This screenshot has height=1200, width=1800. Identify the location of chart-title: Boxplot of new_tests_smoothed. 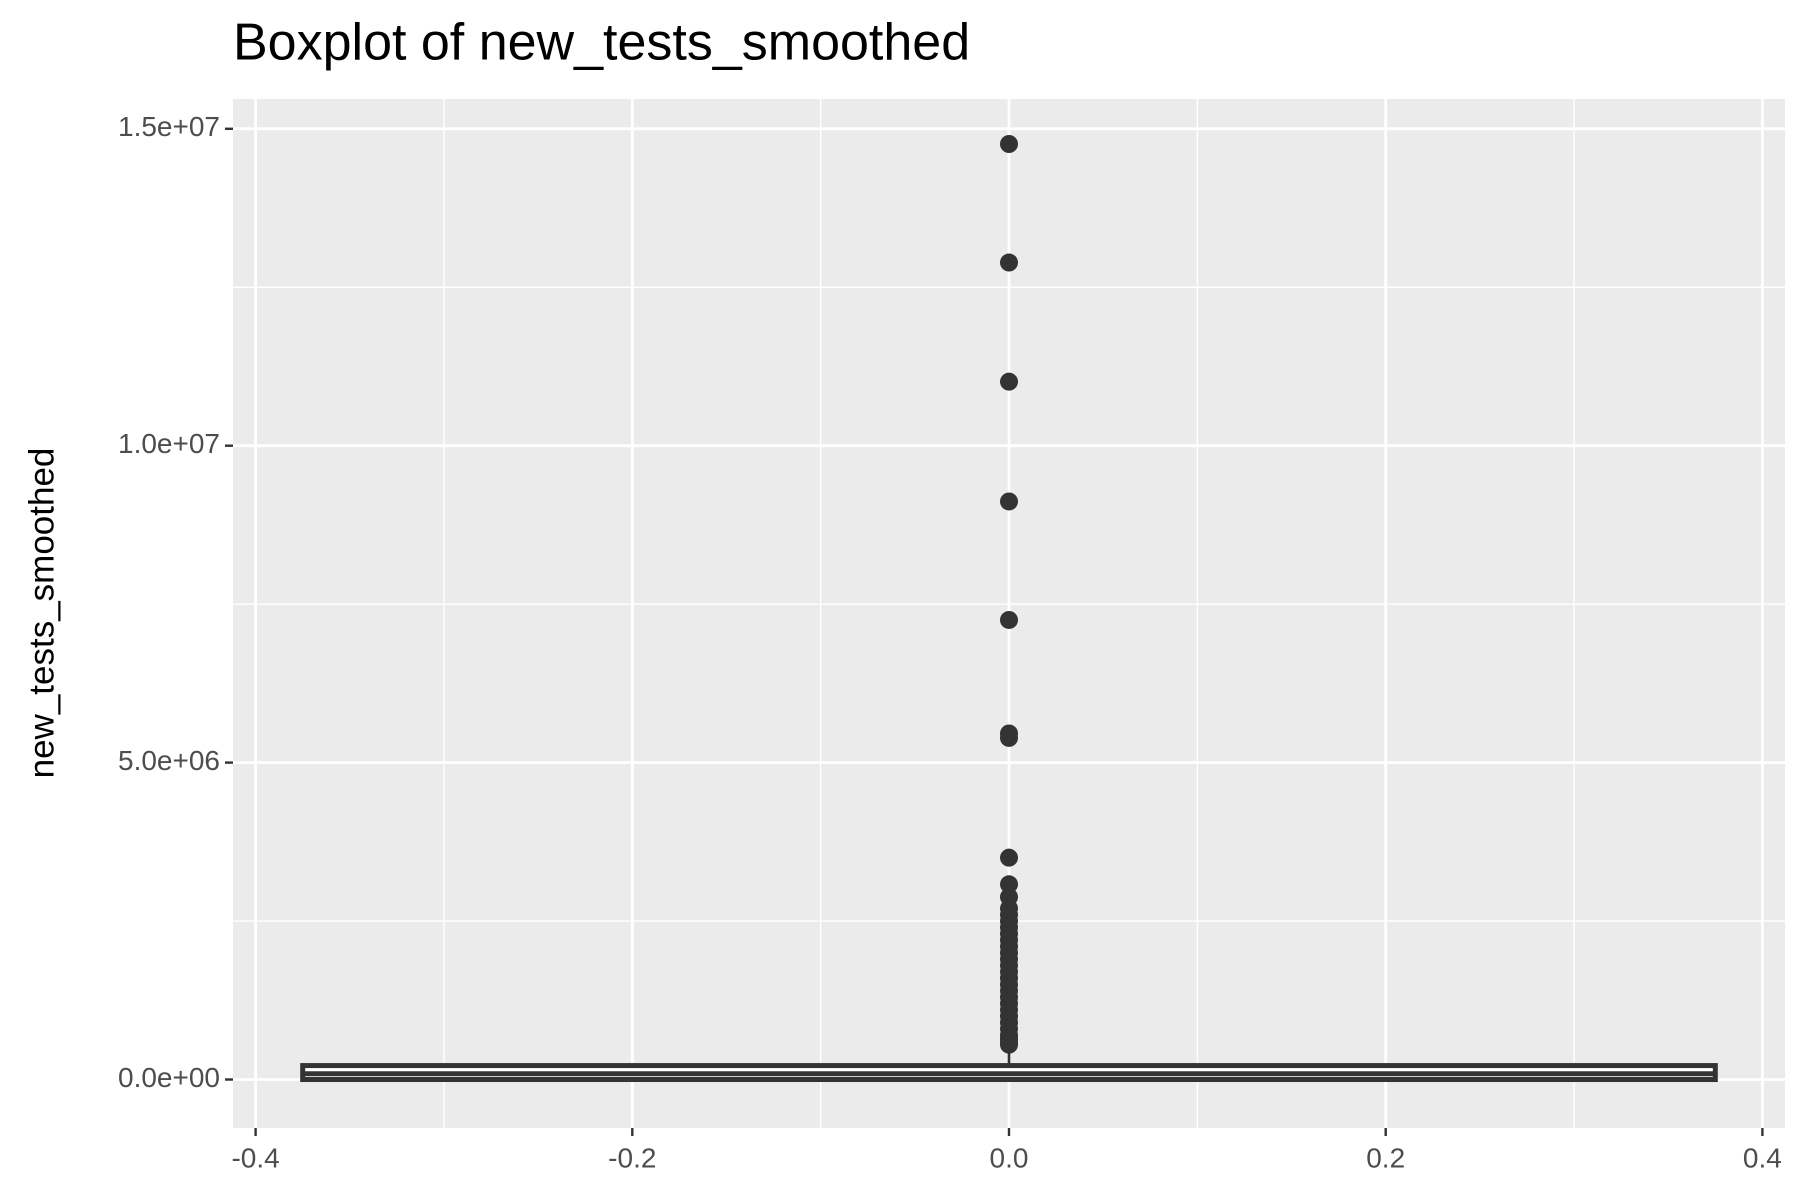
(601, 43).